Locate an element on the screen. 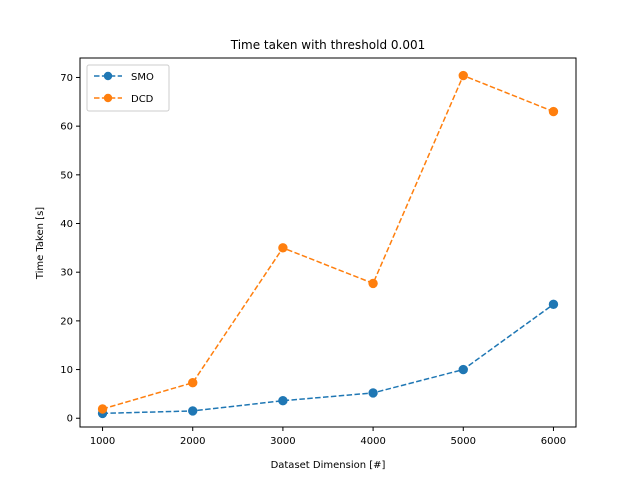  y-tick-label: 70 is located at coordinates (66, 78).